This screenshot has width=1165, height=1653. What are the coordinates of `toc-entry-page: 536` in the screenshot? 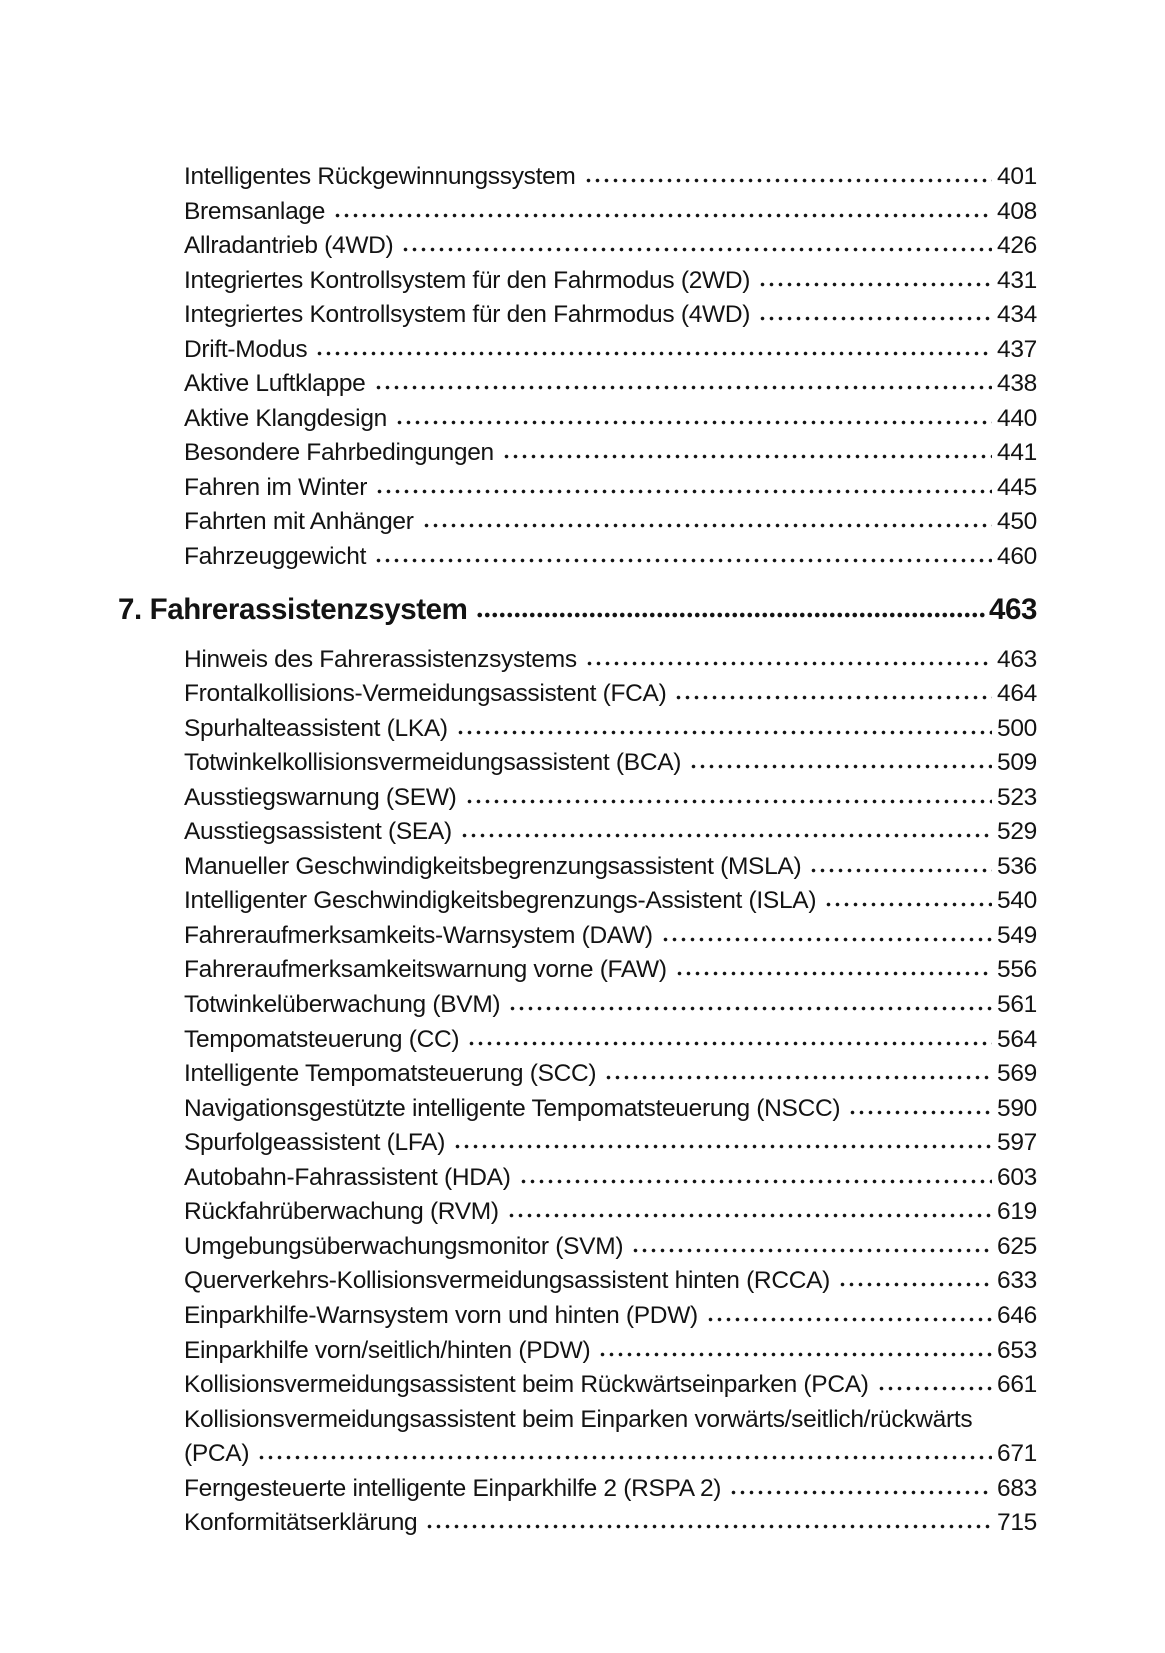 It's located at (1017, 866).